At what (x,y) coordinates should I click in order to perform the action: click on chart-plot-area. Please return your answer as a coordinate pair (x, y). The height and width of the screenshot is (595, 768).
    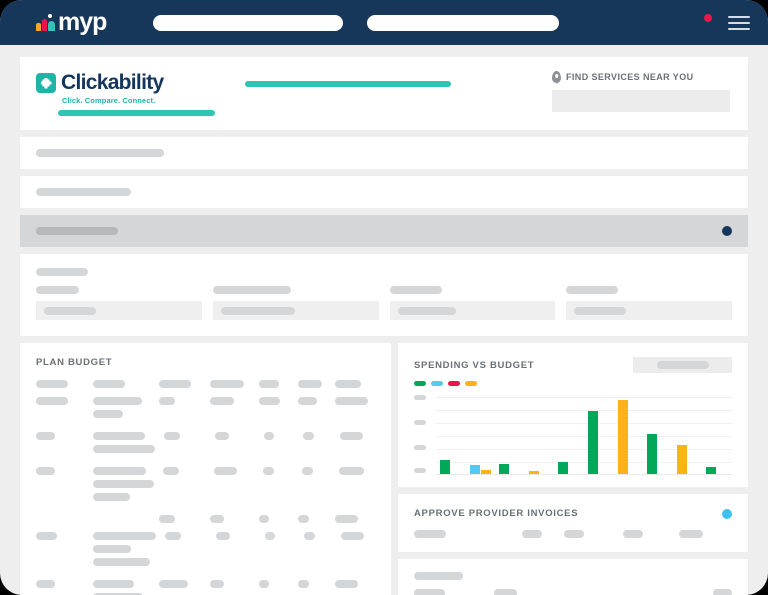
    Looking at the image, I should click on (573, 435).